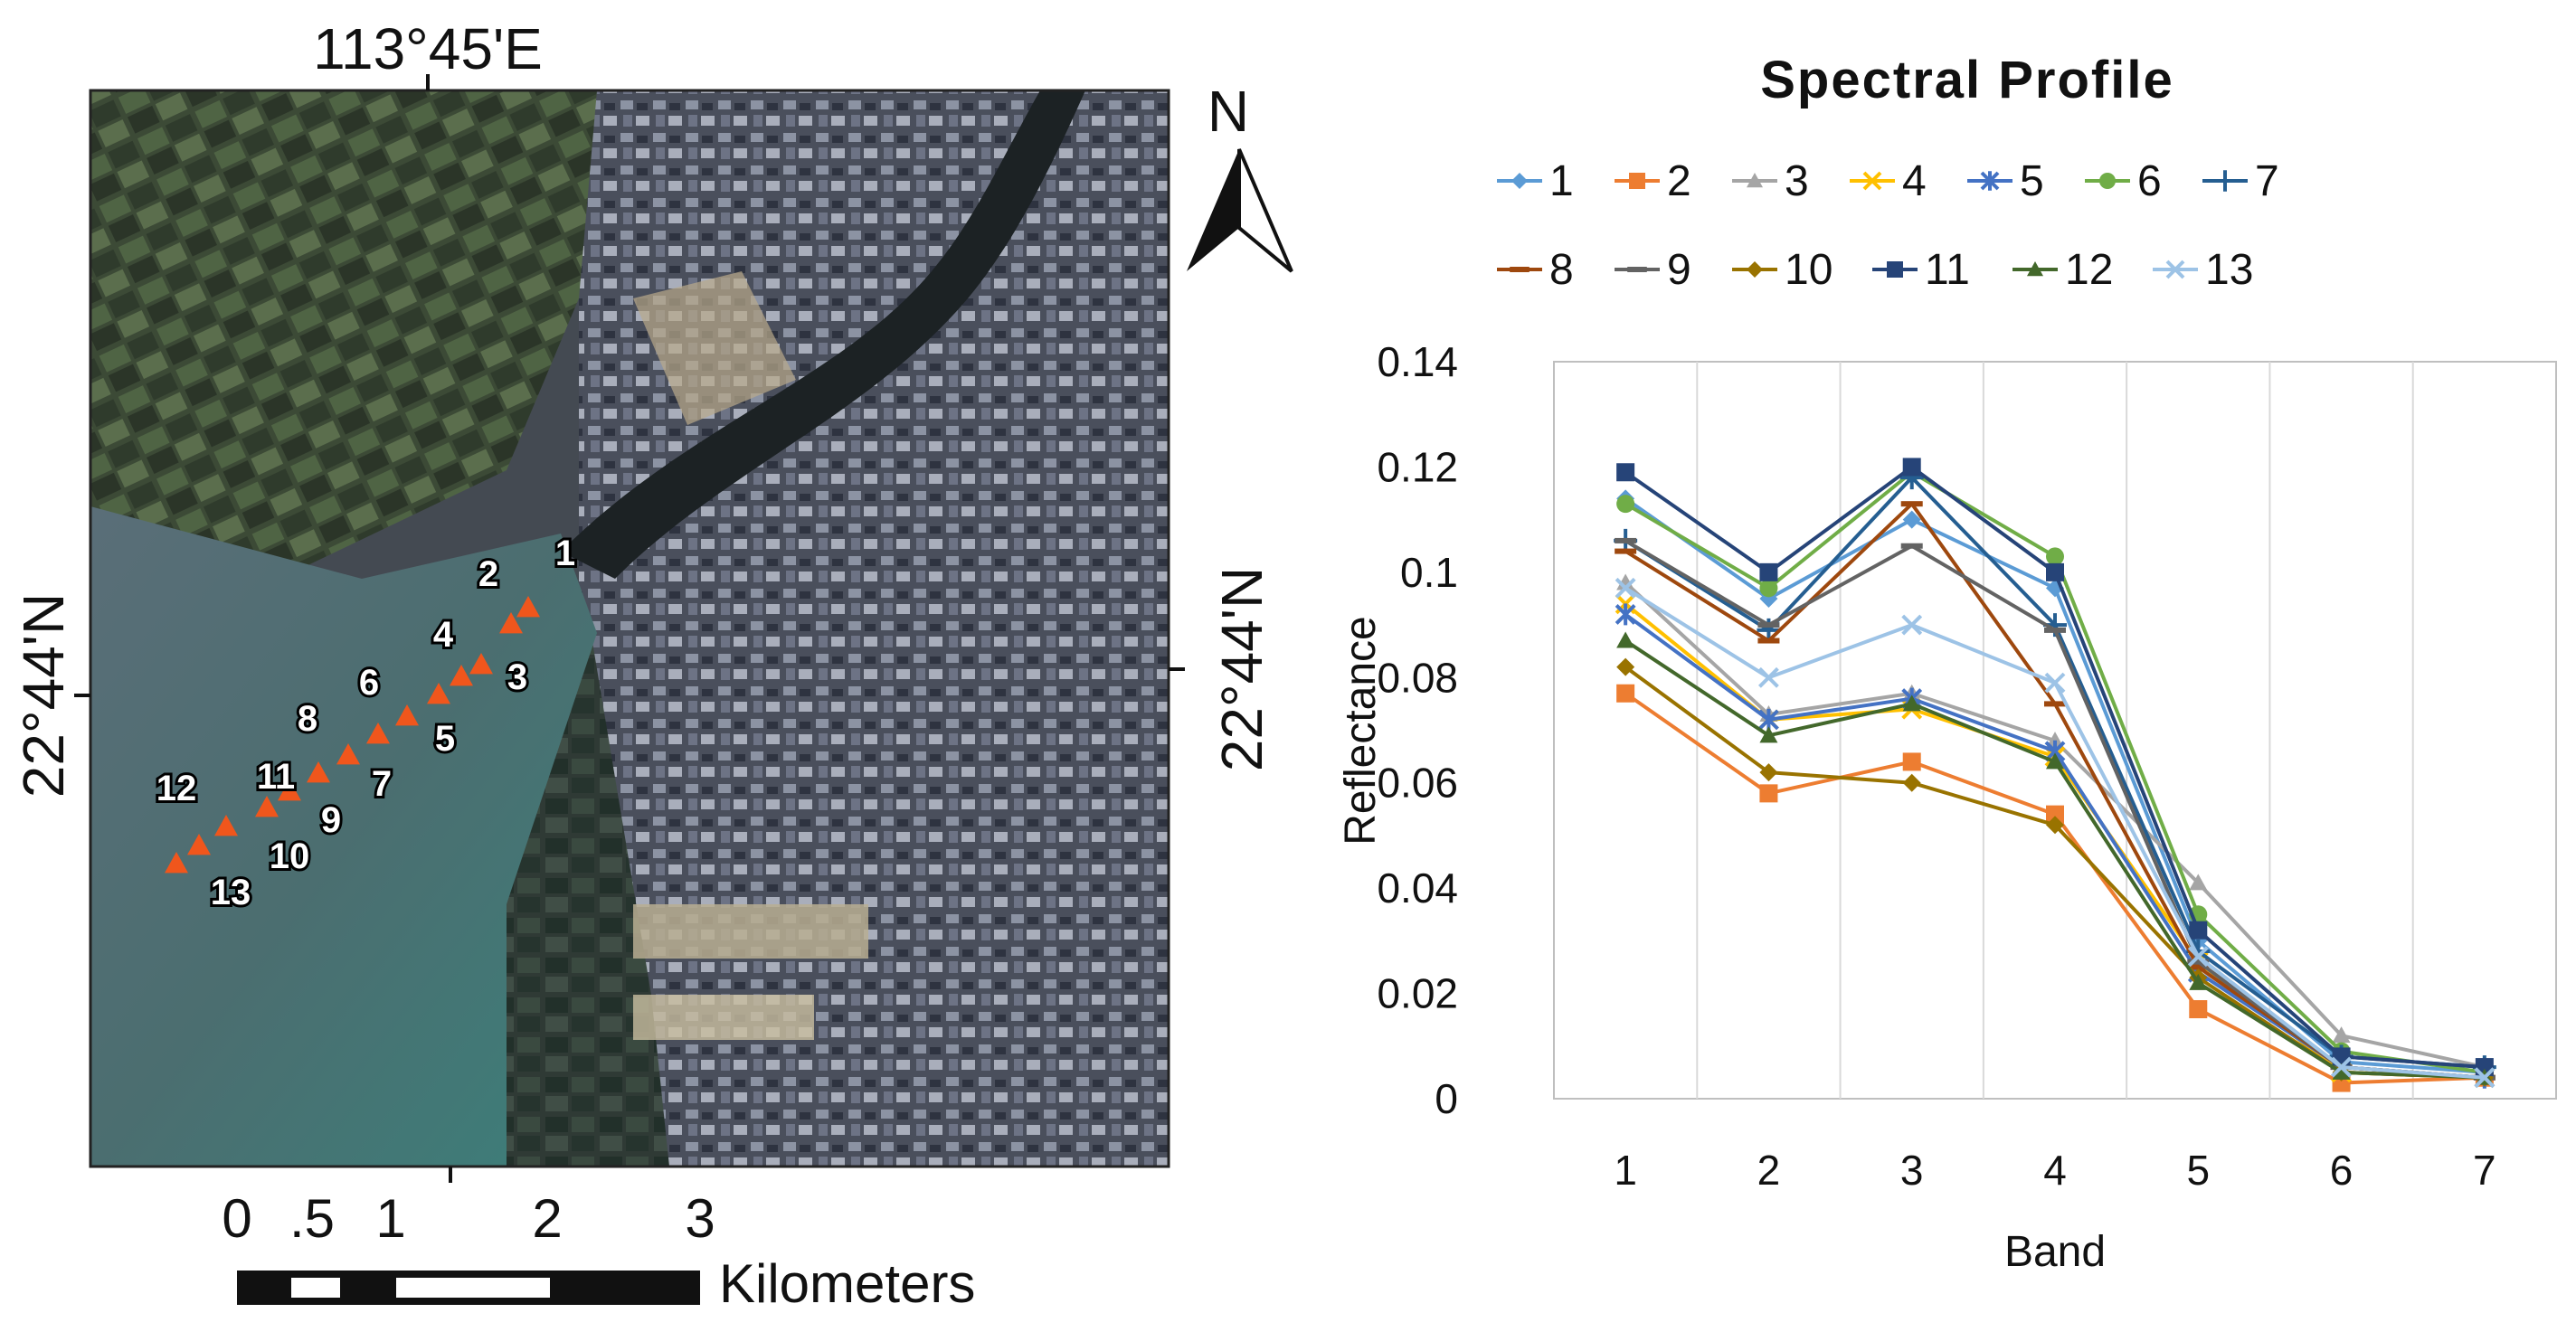 The image size is (2576, 1332). Describe the element at coordinates (517, 677) in the screenshot. I see `sample-point-label: 3` at that location.